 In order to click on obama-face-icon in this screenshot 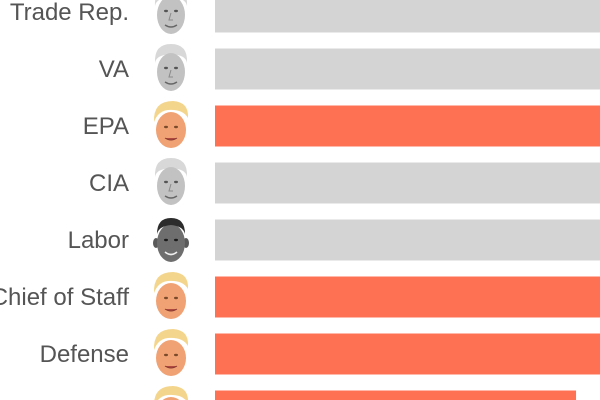, I will do `click(171, 240)`.